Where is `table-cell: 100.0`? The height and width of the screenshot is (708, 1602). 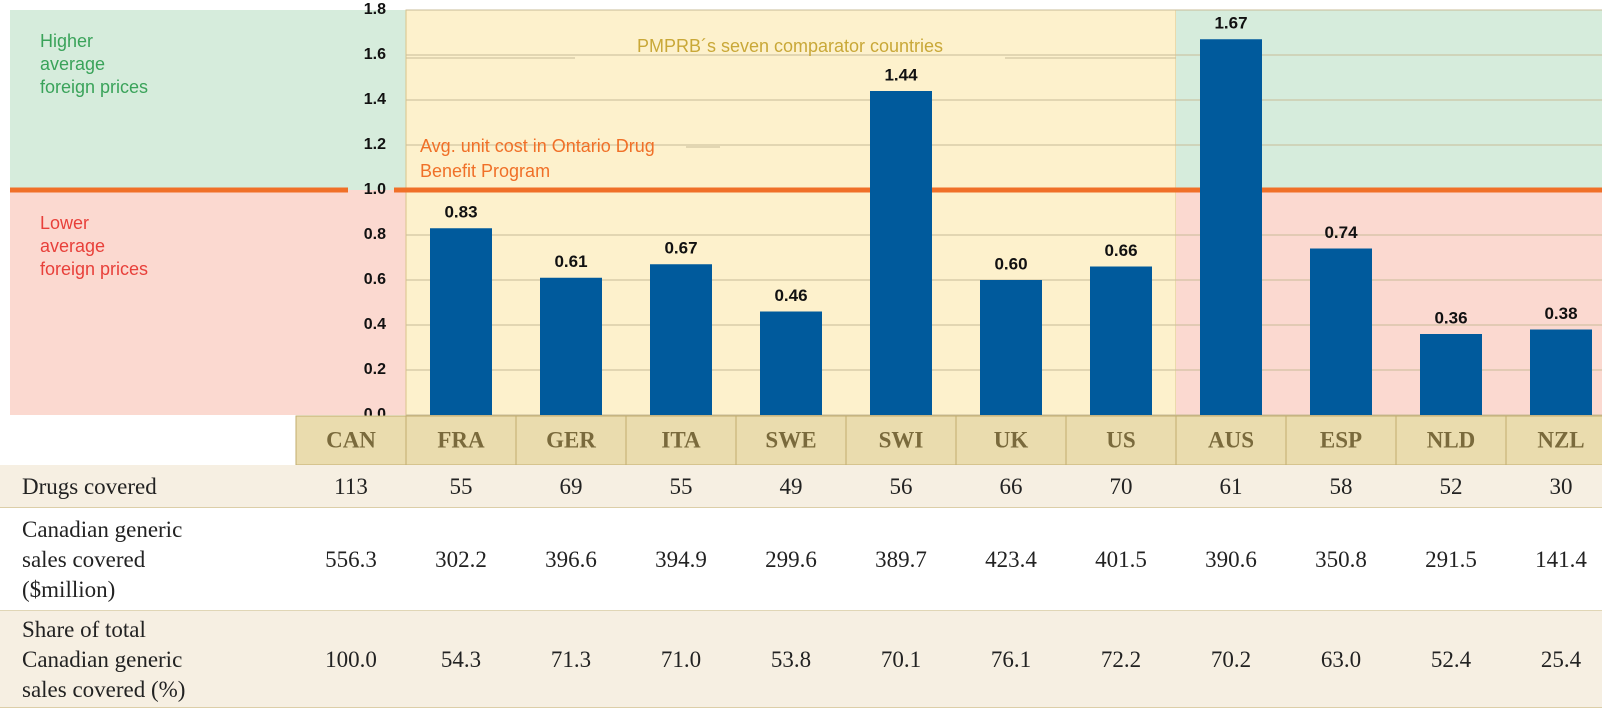
table-cell: 100.0 is located at coordinates (351, 659).